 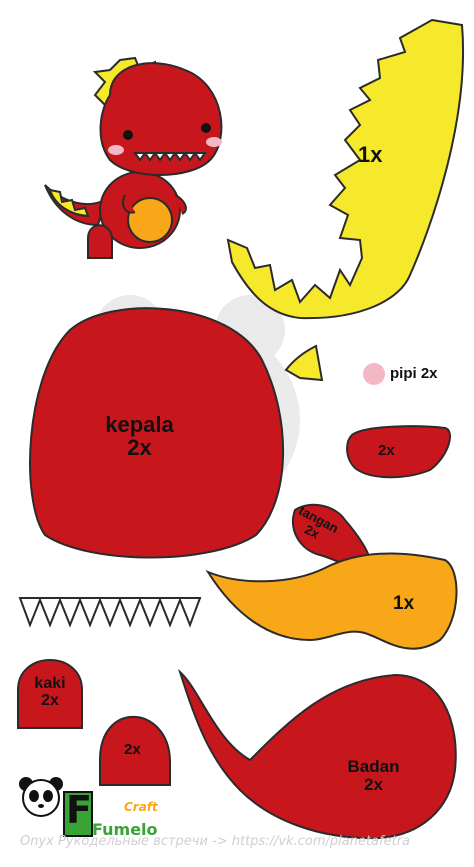 What do you see at coordinates (404, 603) in the screenshot?
I see `belly-label: 1x` at bounding box center [404, 603].